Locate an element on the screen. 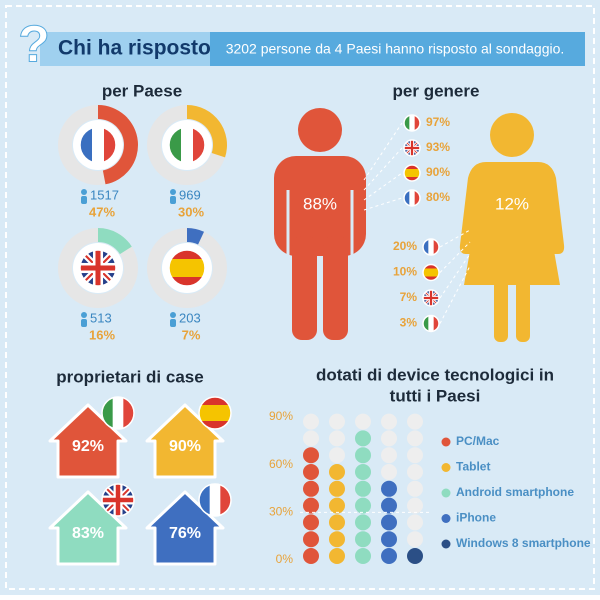 The height and width of the screenshot is (600, 600). gender-row-label: 97% is located at coordinates (438, 122).